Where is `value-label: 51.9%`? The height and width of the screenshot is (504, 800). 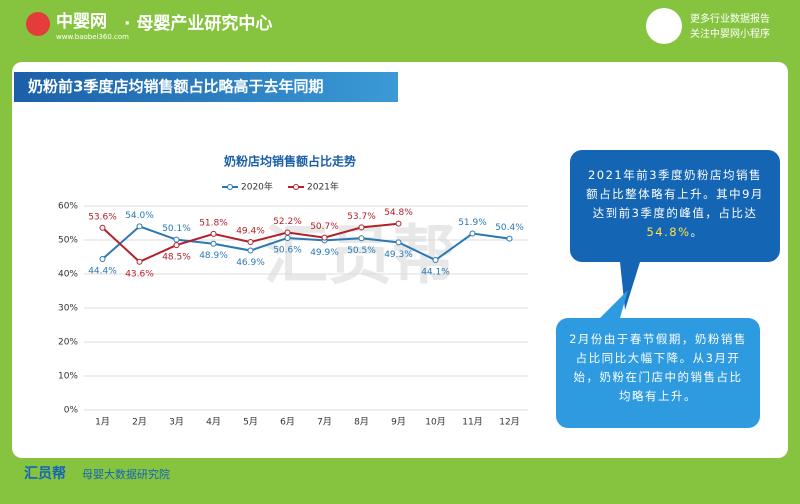 value-label: 51.9% is located at coordinates (472, 223).